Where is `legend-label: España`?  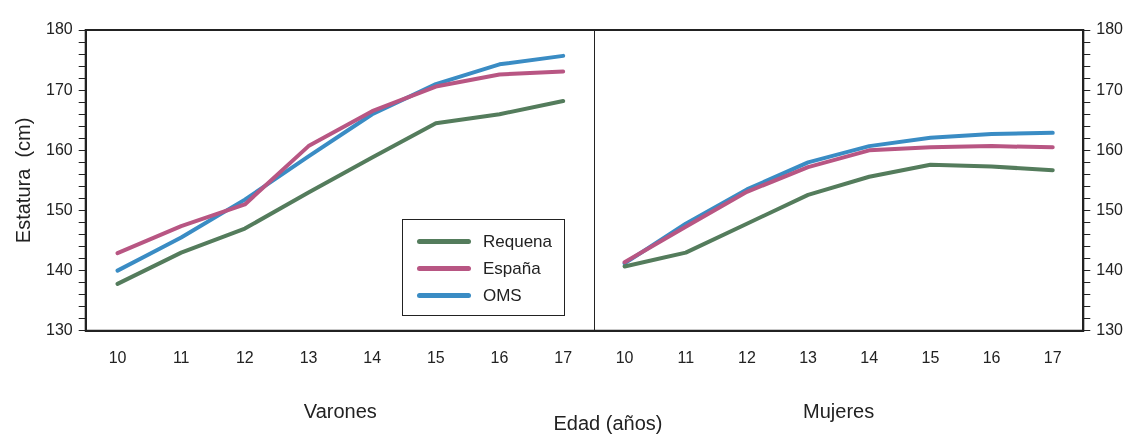
legend-label: España is located at coordinates (511, 268).